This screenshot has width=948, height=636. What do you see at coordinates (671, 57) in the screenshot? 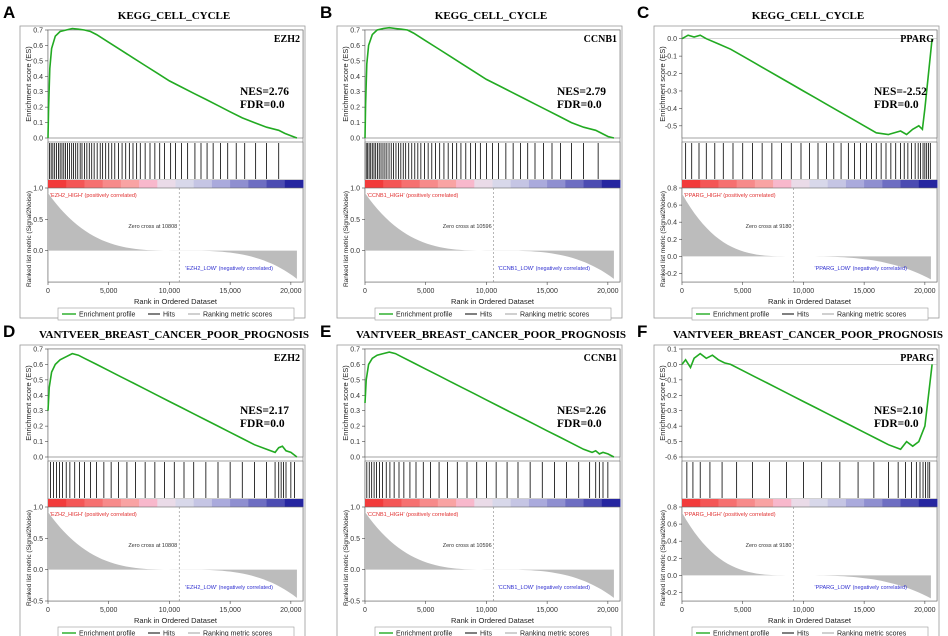
I see `es-ytick-label: -0.1` at bounding box center [671, 57].